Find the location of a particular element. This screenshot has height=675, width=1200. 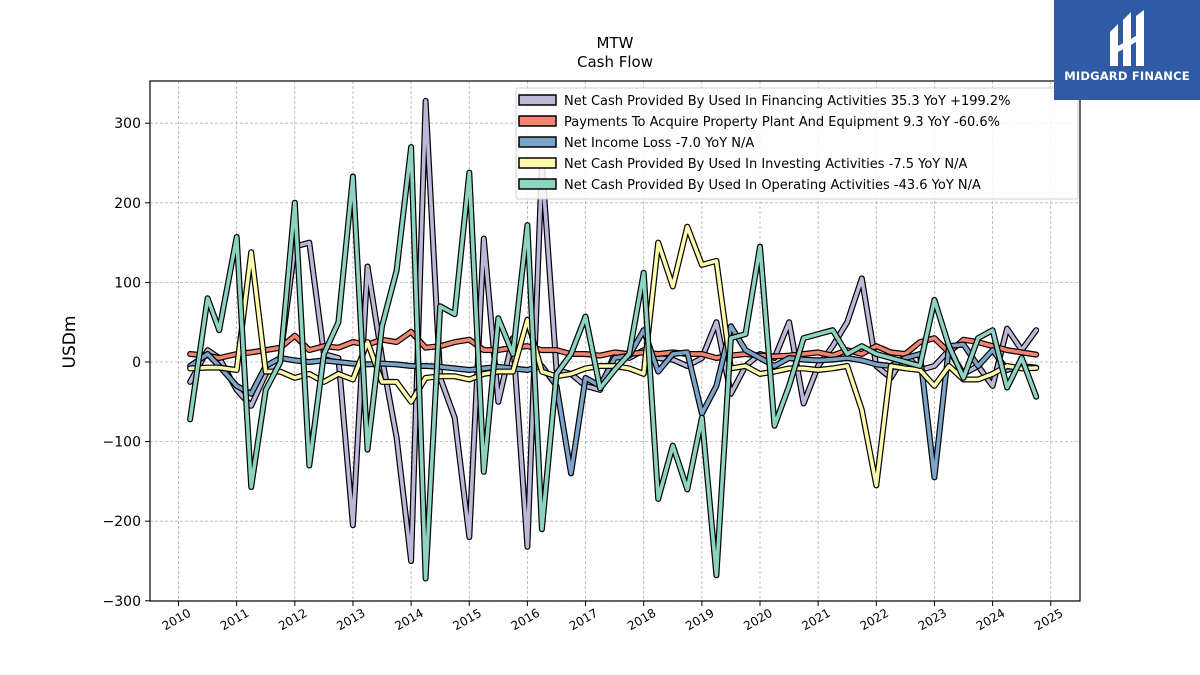

x-tick-label: 2014 is located at coordinates (408, 619).